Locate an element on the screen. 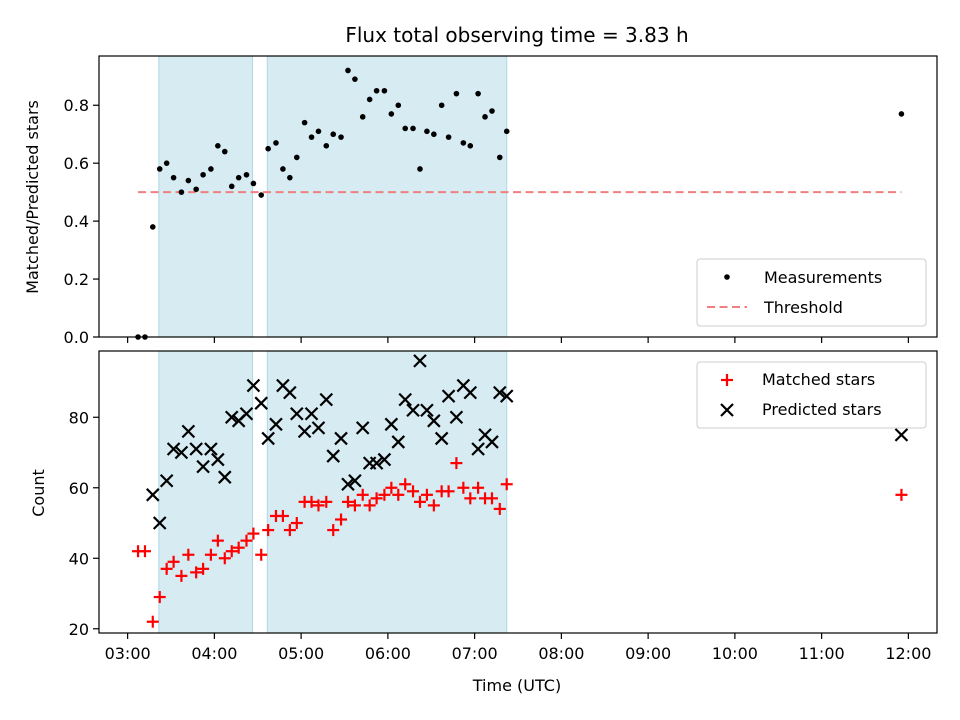 The height and width of the screenshot is (720, 960). x-tick-label: 11:00 is located at coordinates (822, 653).